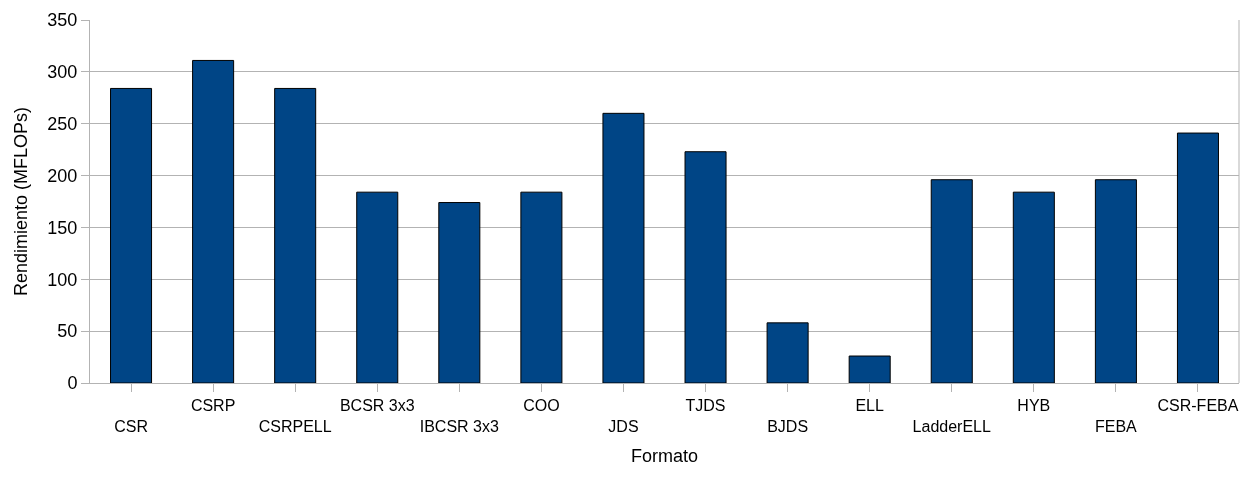 The image size is (1249, 478). Describe the element at coordinates (1198, 406) in the screenshot. I see `x-tick-label: CSR-FEBA` at that location.